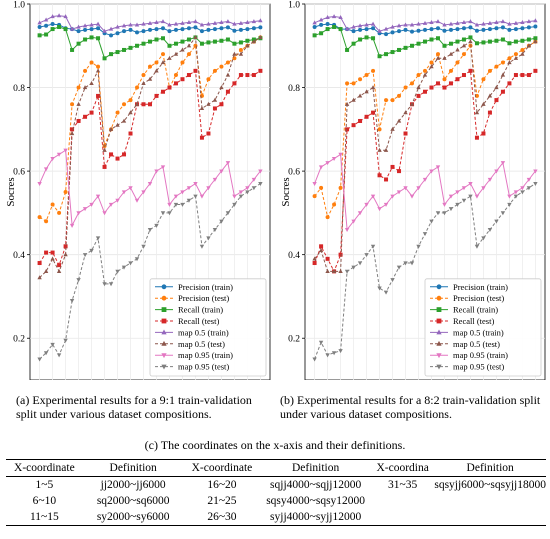 The width and height of the screenshot is (550, 539). I want to click on legend-entry: Precision (test), so click(203, 298).